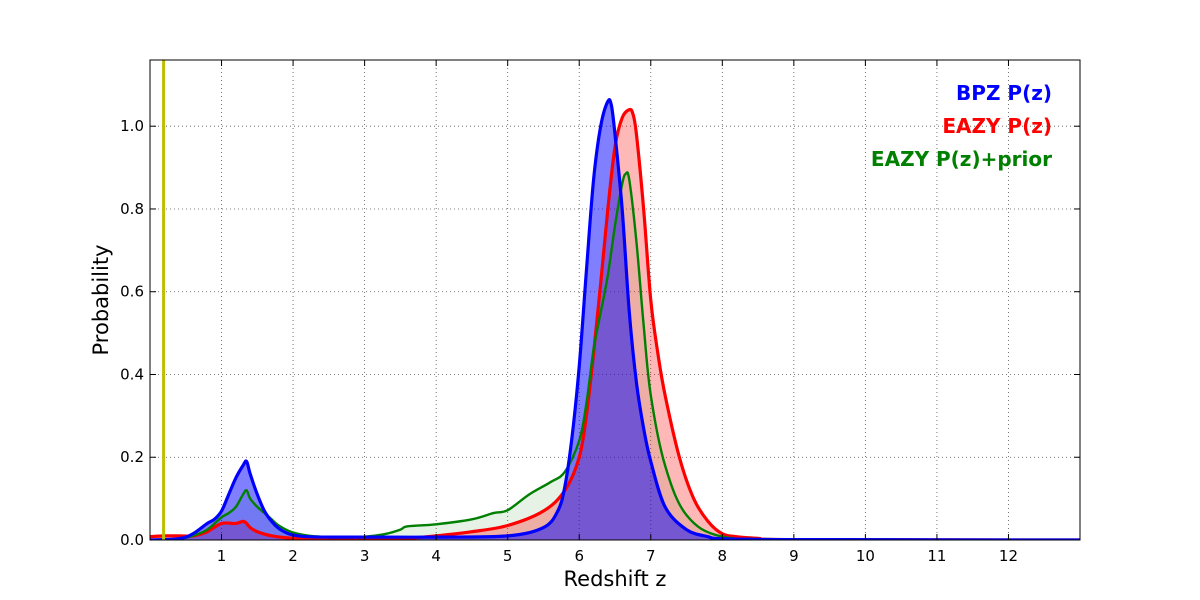  I want to click on x-tick-label: 5, so click(508, 556).